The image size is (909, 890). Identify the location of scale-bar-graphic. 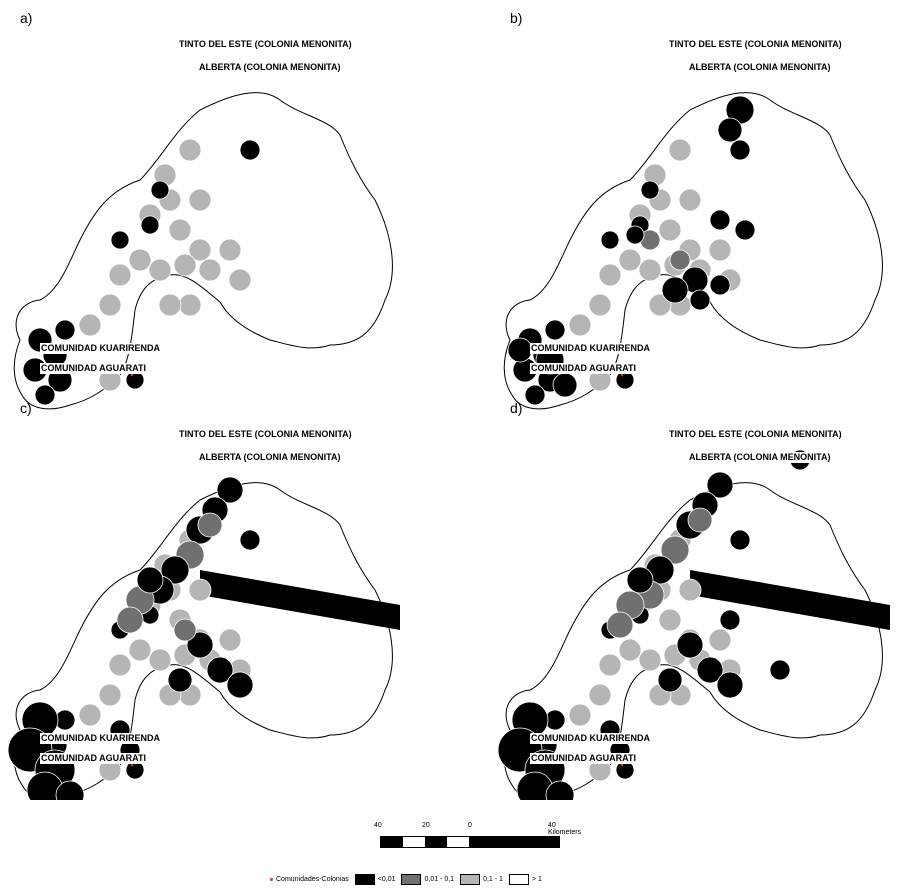
(470, 842).